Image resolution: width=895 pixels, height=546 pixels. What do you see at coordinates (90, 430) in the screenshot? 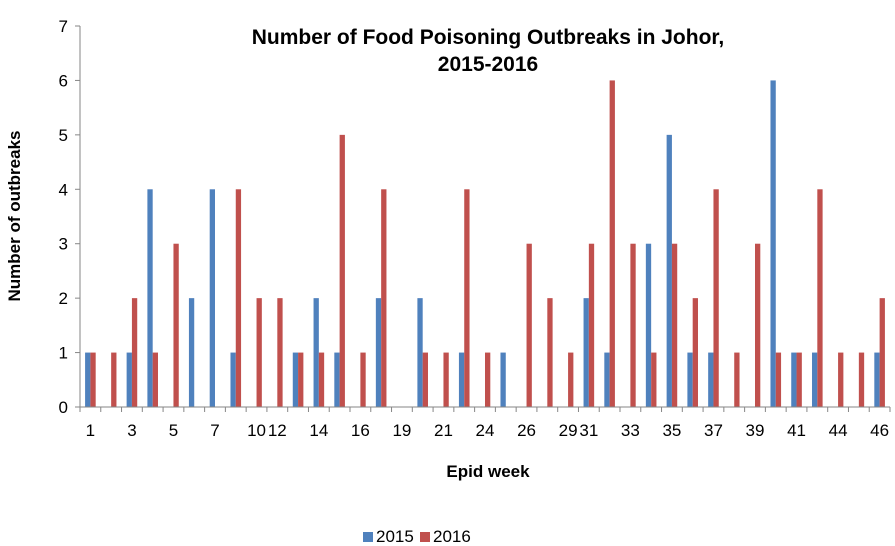
I see `x-tick-label: 1` at bounding box center [90, 430].